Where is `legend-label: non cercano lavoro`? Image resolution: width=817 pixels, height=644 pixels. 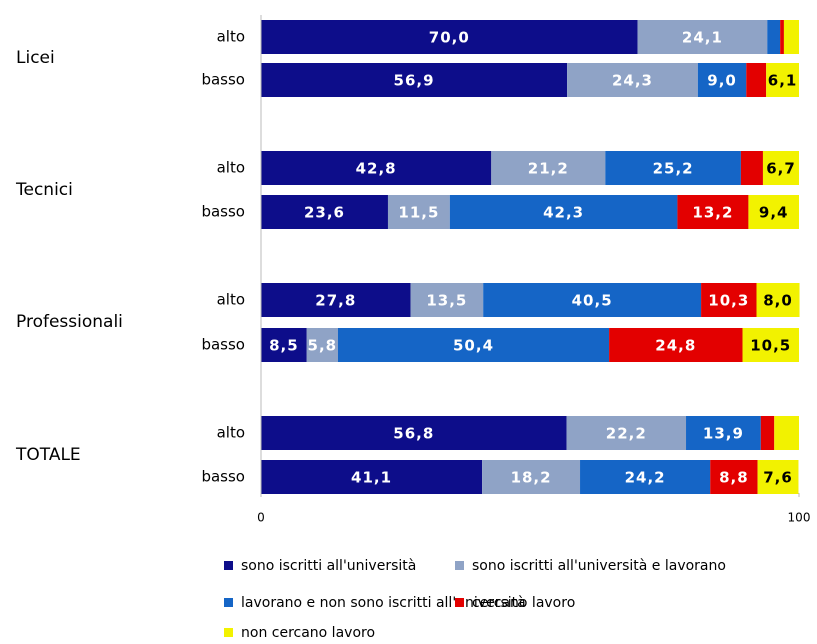 legend-label: non cercano lavoro is located at coordinates (308, 633).